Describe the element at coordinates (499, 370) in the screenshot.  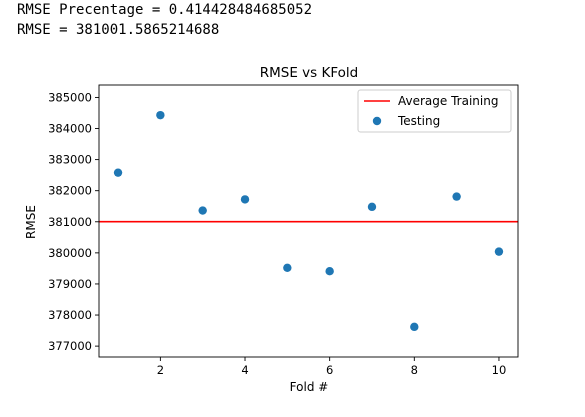
I see `x-tick-label: 10` at that location.